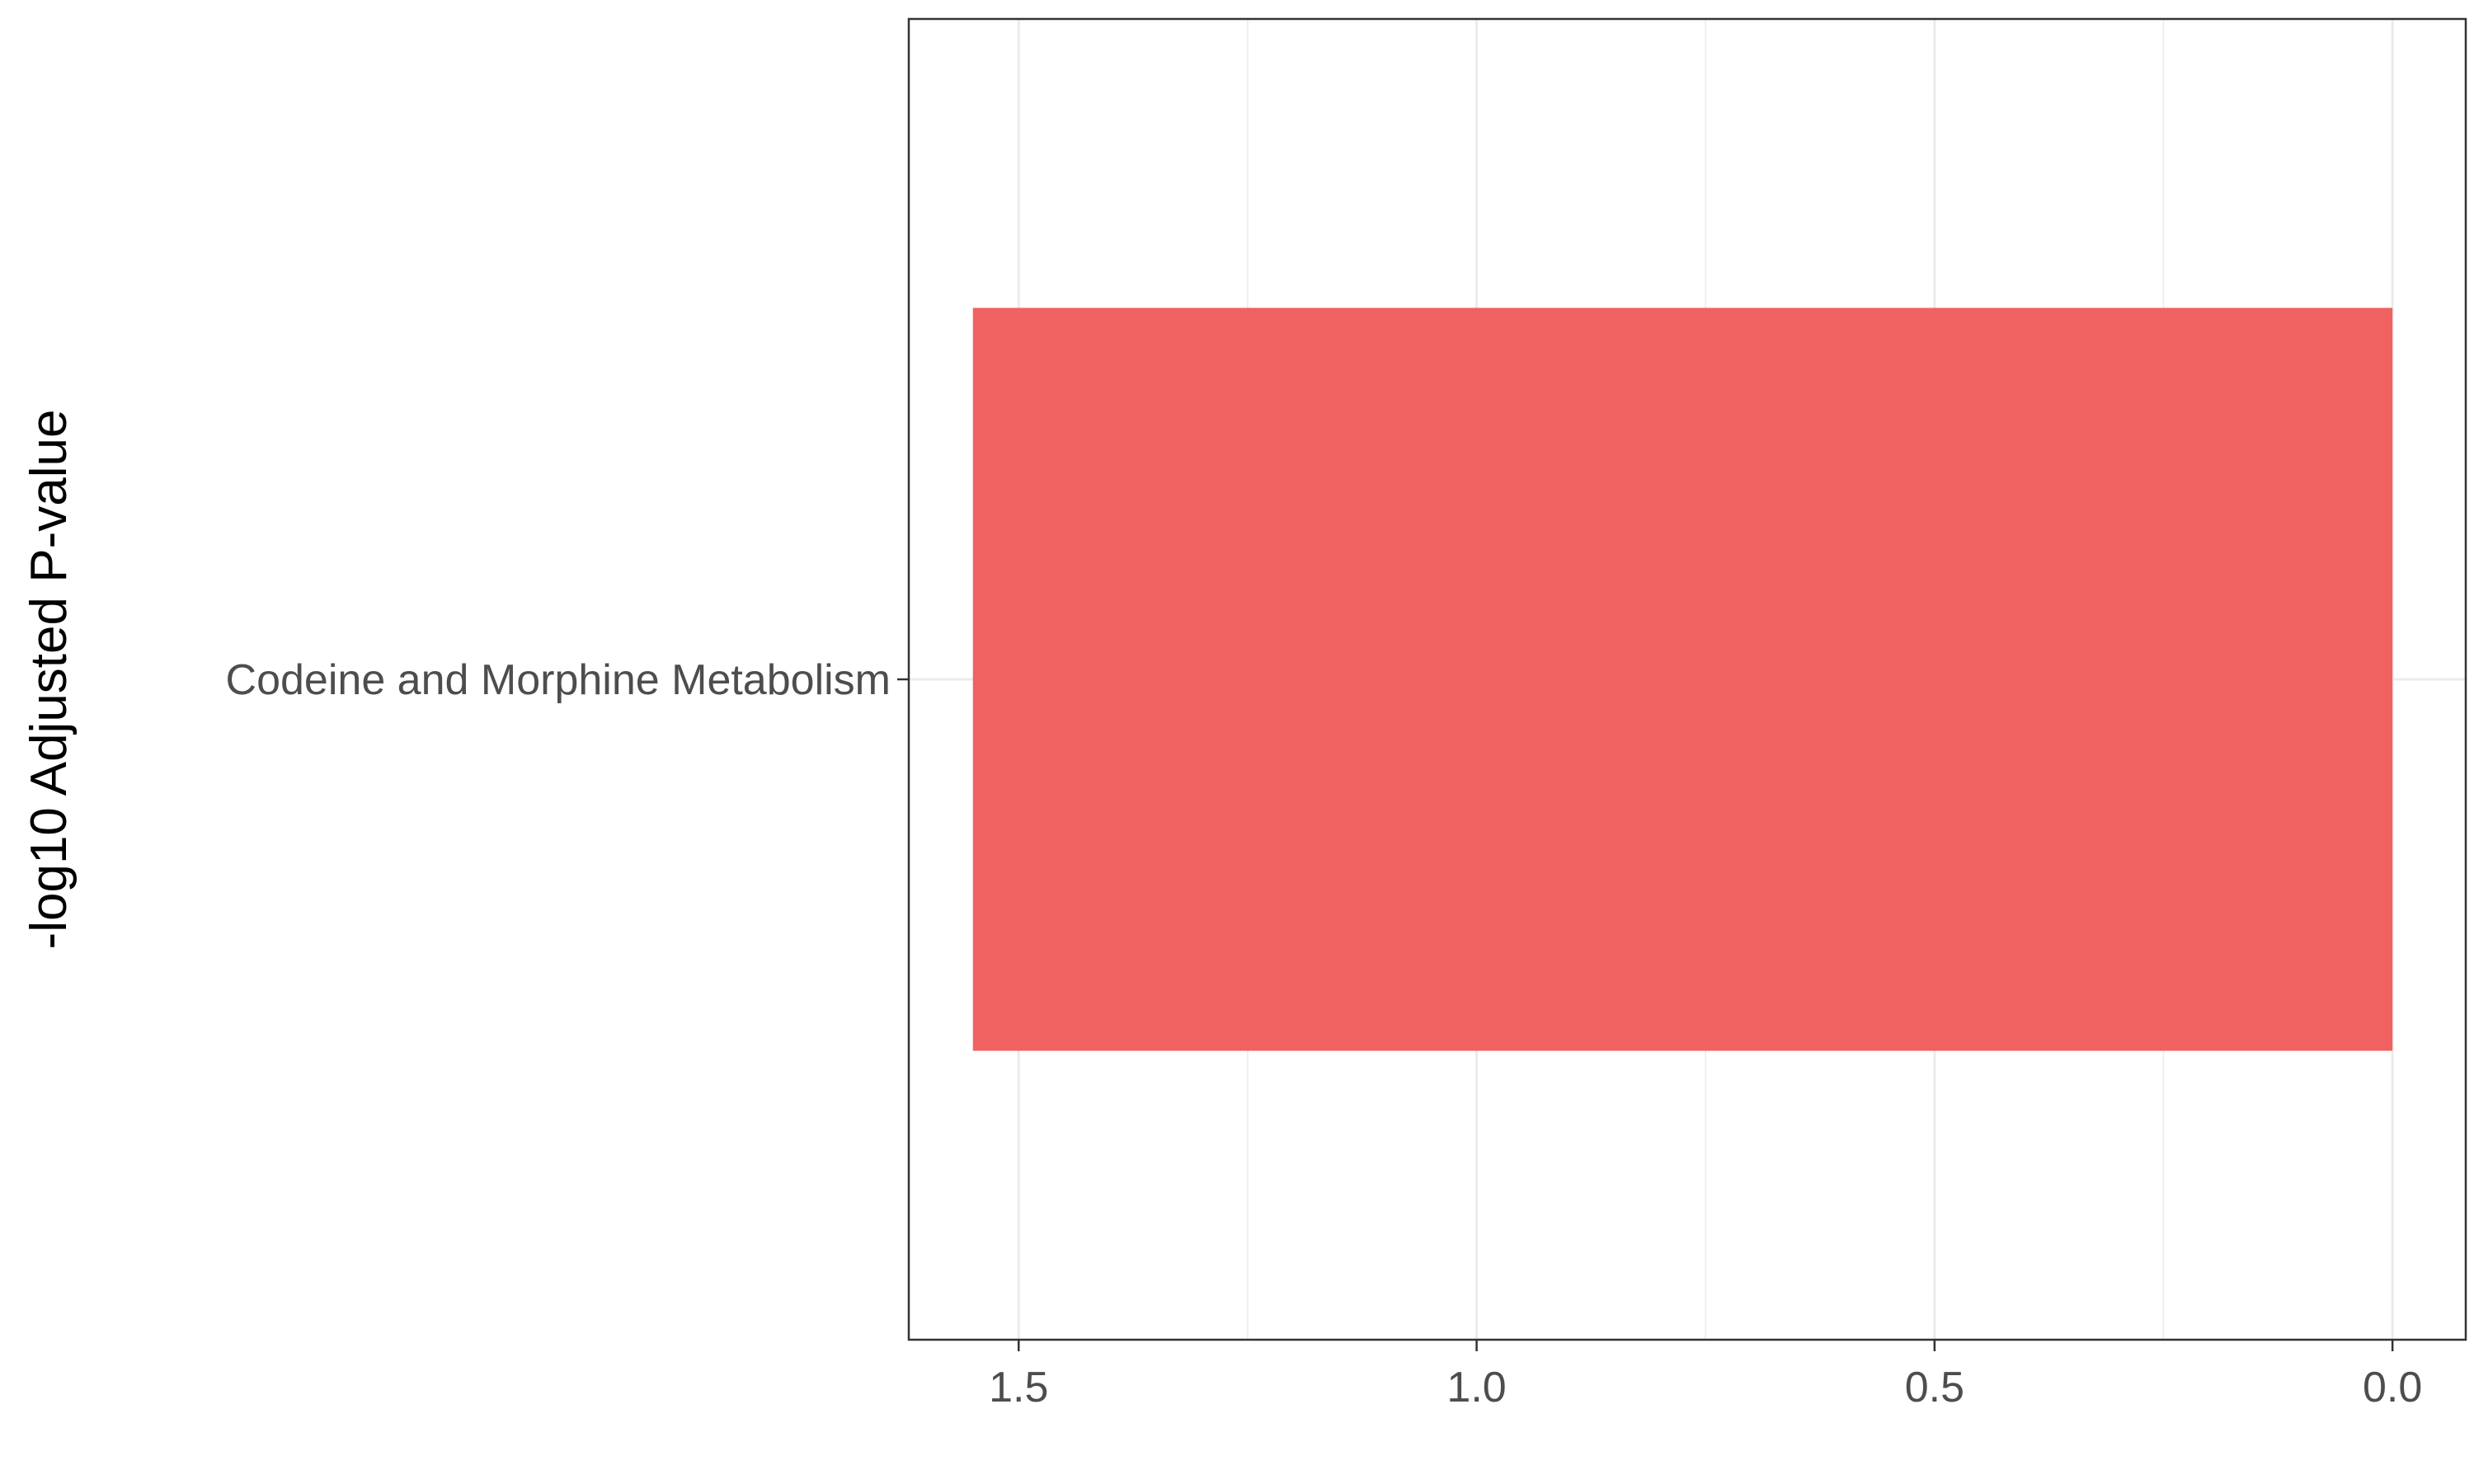 The image size is (2474, 1484). What do you see at coordinates (1934, 1387) in the screenshot?
I see `x-tick-label: 0.5` at bounding box center [1934, 1387].